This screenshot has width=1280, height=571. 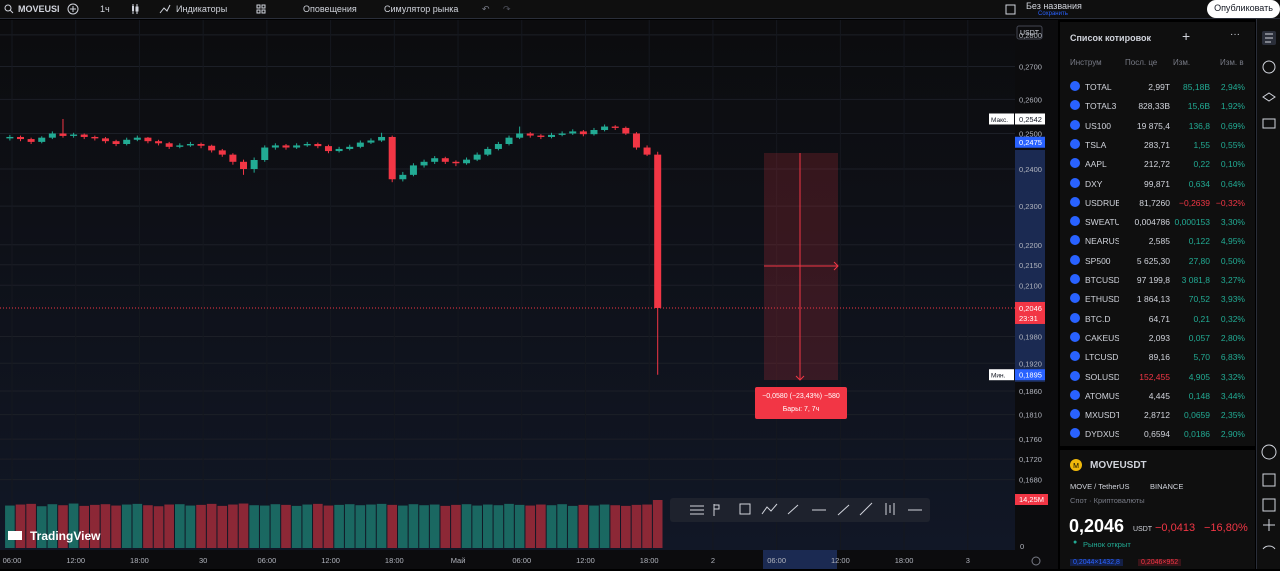 I want to click on watchlist-row: DYDXUS 0,6594 0,0186 2,90%, so click(x=1157, y=433).